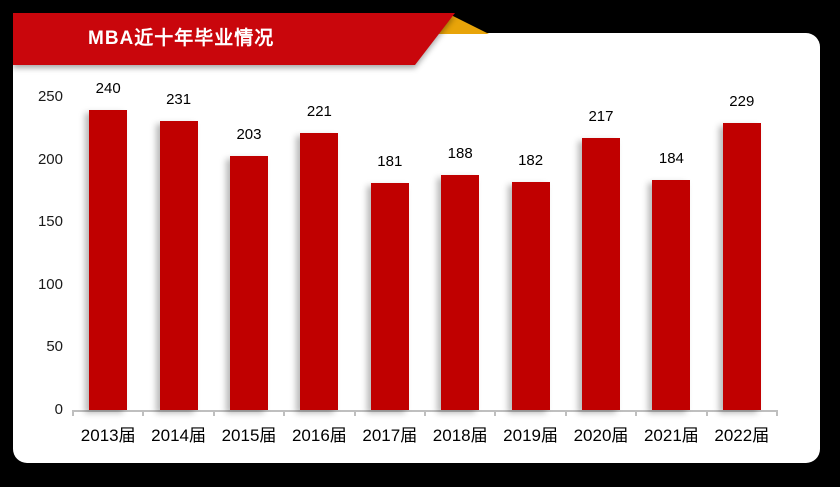 The height and width of the screenshot is (487, 840). What do you see at coordinates (179, 99) in the screenshot?
I see `bar-value-label: 231` at bounding box center [179, 99].